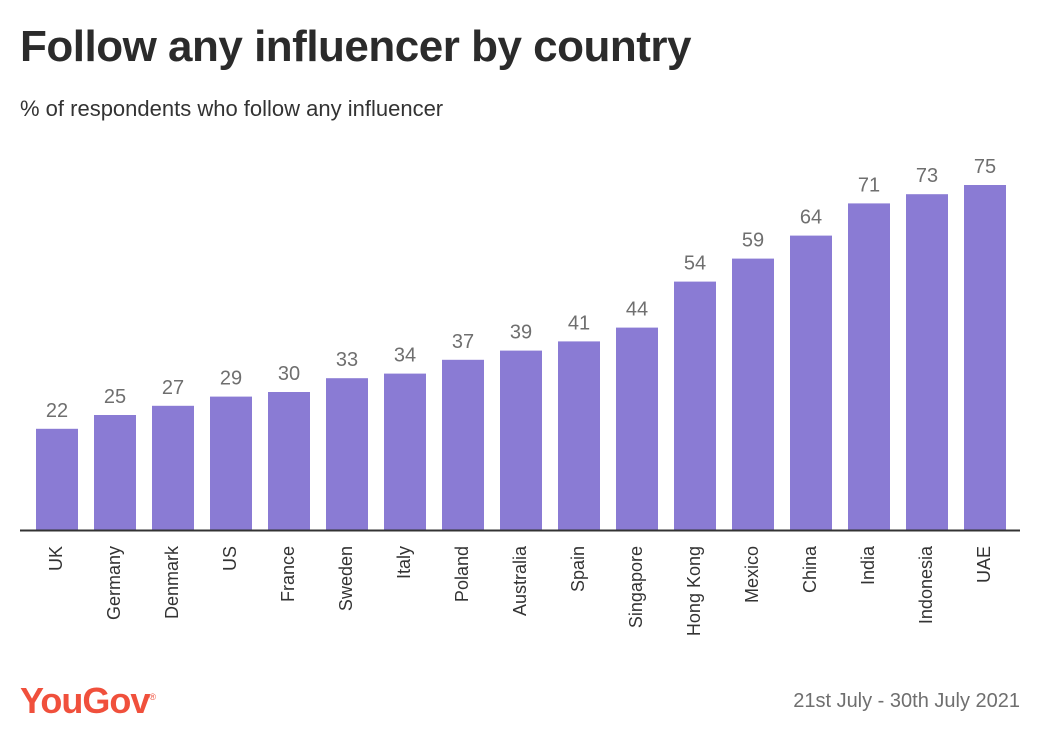  I want to click on x-tick-label: US, so click(230, 558).